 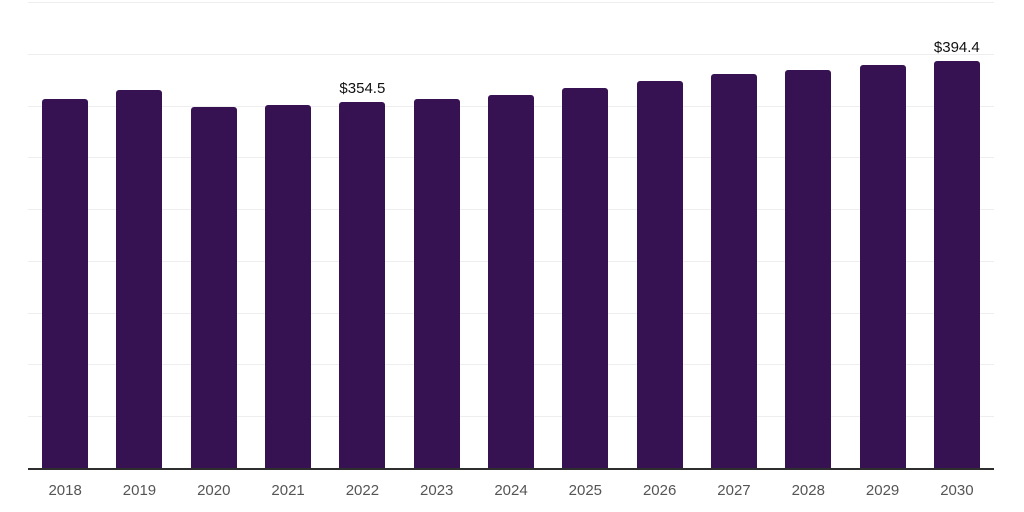 I want to click on value-label-2022: $354.5, so click(x=362, y=88).